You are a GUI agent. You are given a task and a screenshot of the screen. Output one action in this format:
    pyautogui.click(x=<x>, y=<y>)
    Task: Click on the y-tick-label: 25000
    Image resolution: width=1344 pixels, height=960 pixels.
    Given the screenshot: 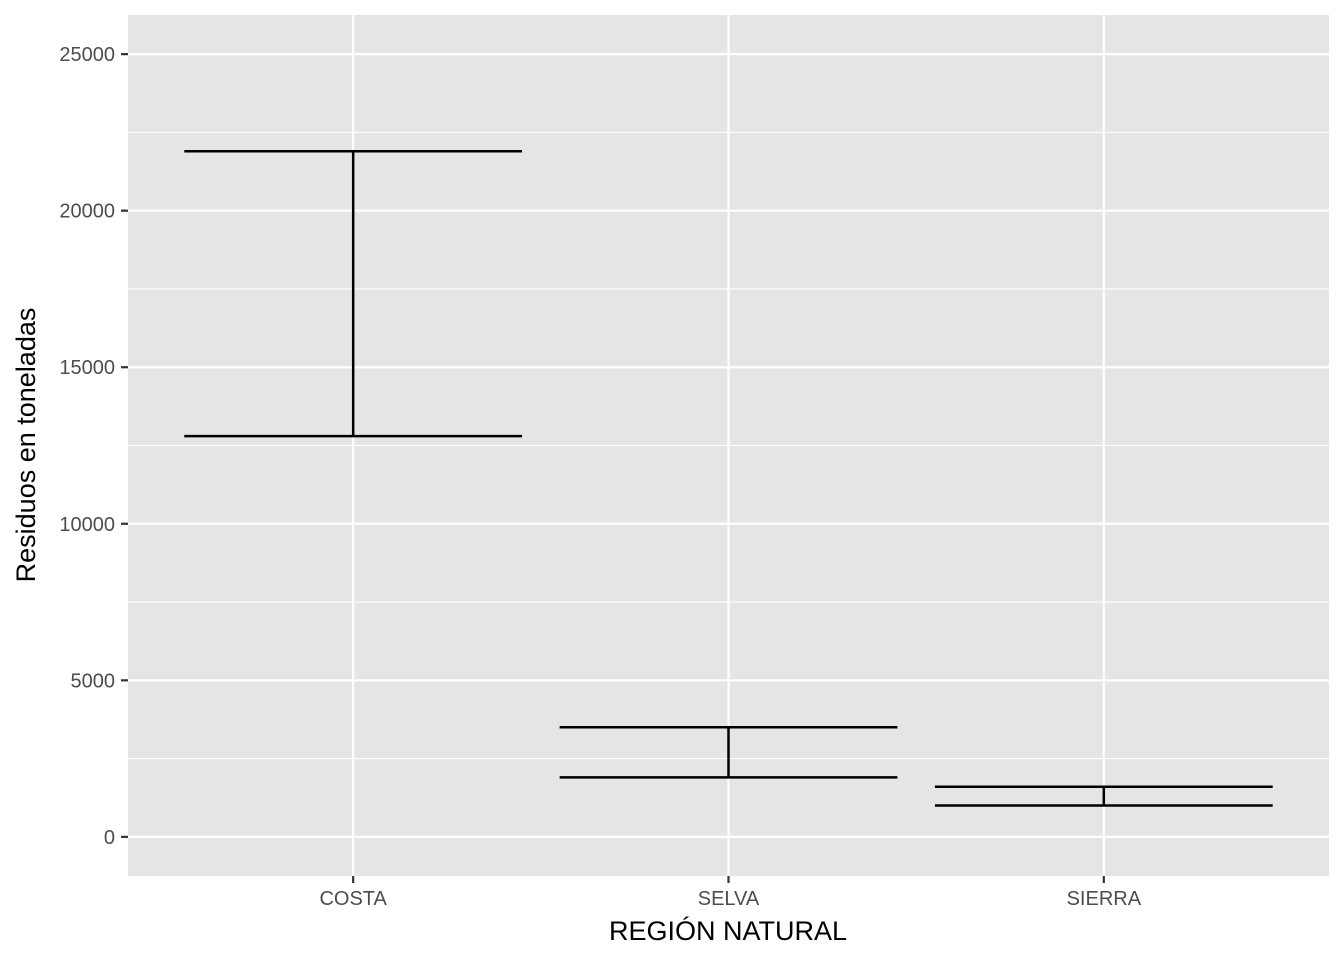 What is the action you would take?
    pyautogui.click(x=87, y=55)
    